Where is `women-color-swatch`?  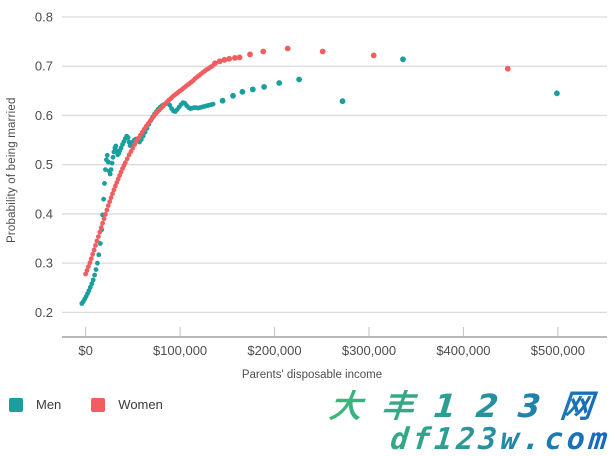 women-color-swatch is located at coordinates (98, 404).